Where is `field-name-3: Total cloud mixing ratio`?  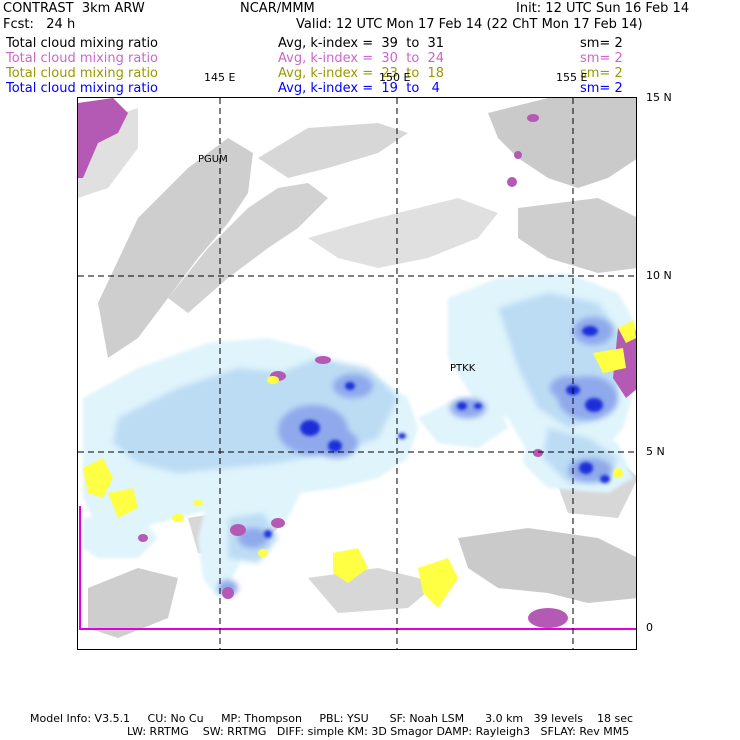
field-name-3: Total cloud mixing ratio is located at coordinates (82, 73).